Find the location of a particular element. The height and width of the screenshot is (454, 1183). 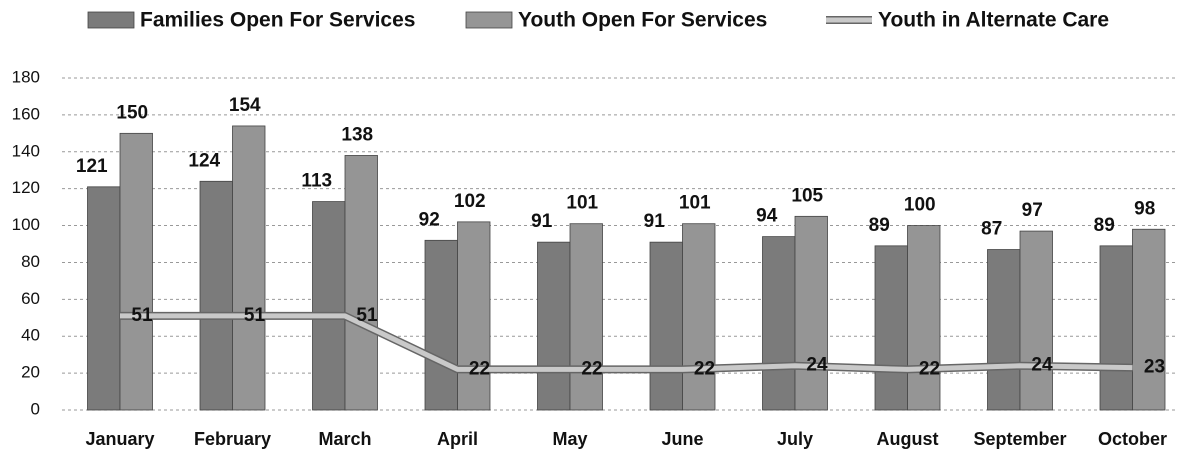

data-label: 105 is located at coordinates (807, 195).